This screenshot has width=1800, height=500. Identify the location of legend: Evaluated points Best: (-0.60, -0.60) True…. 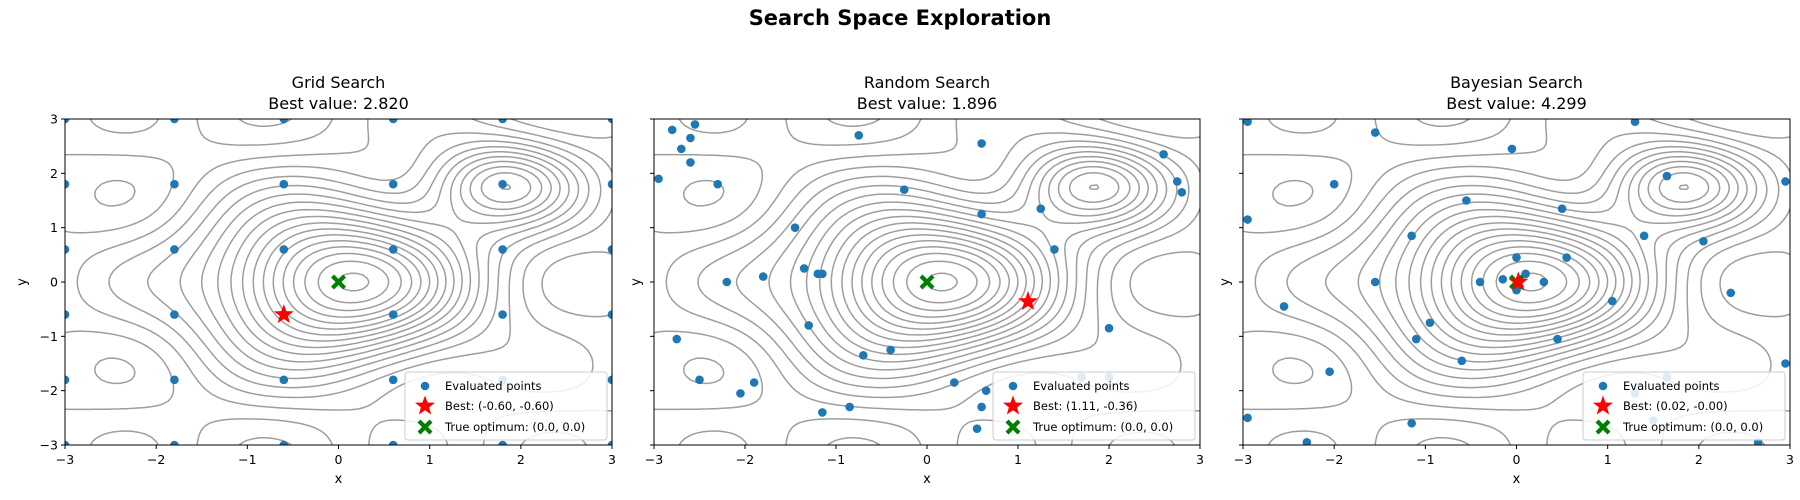
(506, 406).